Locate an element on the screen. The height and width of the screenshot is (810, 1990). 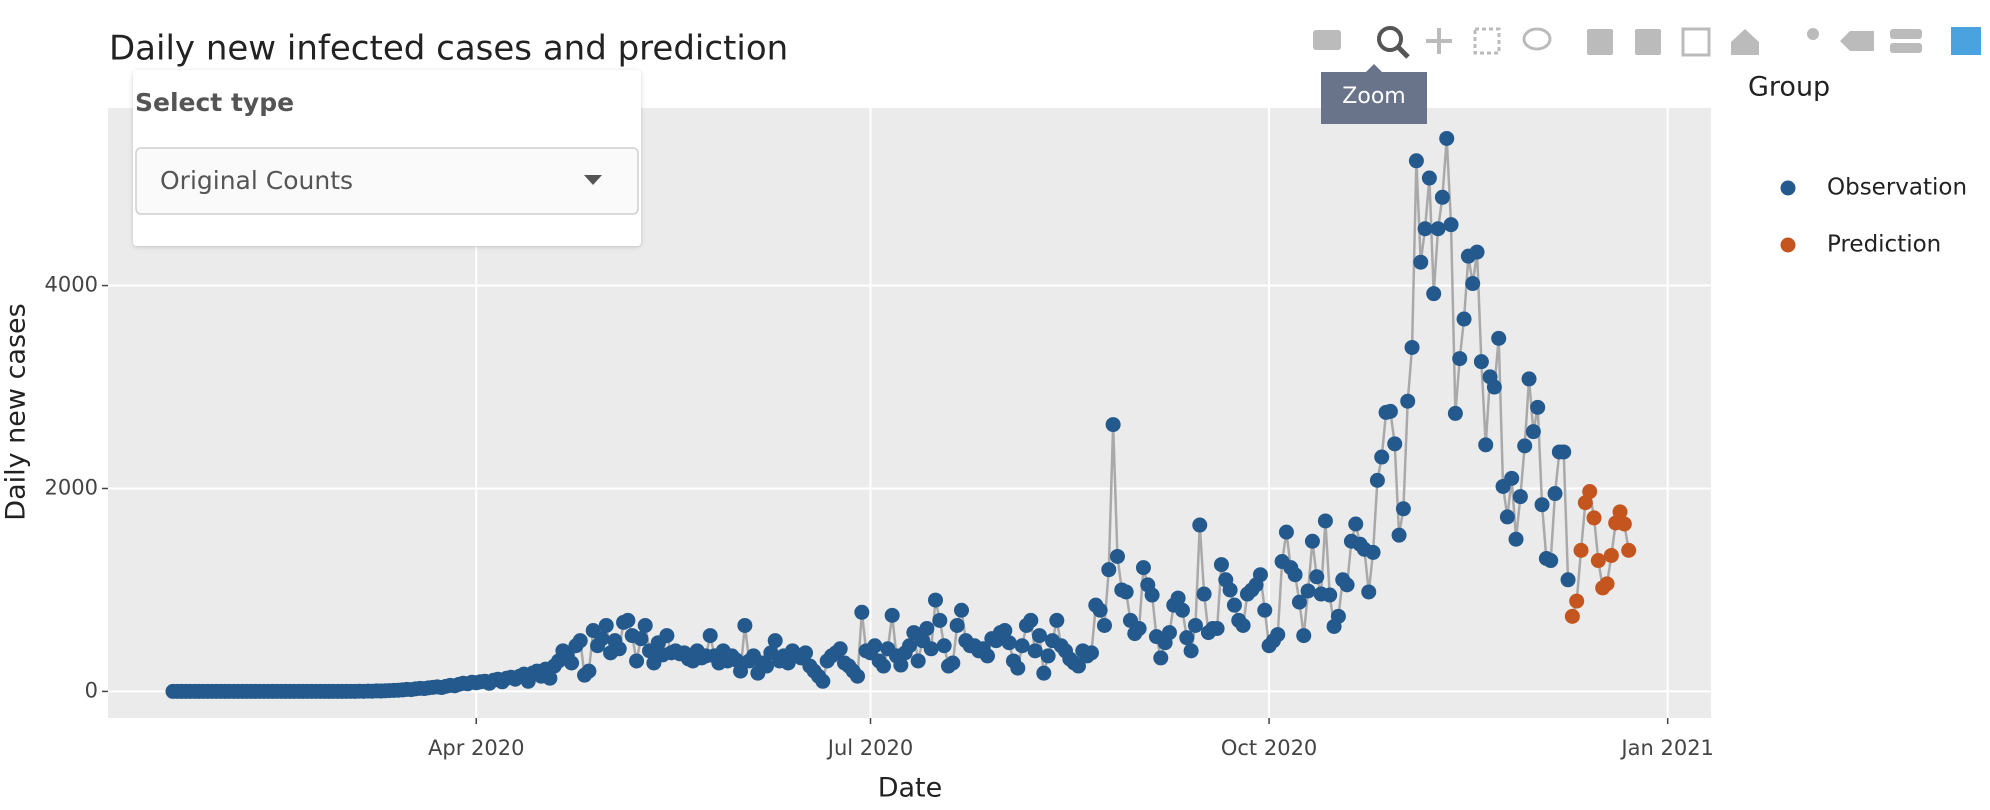
tooltip-bg is located at coordinates (1374, 94).